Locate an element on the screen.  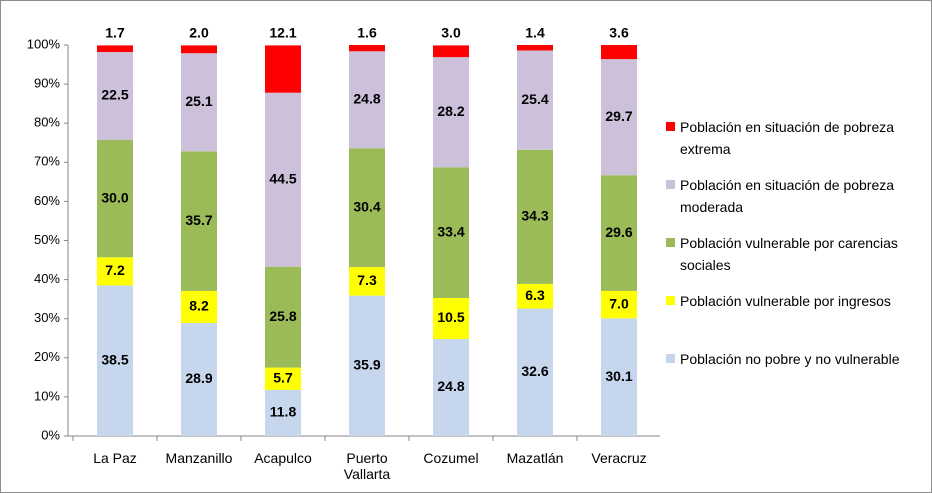
x-tick-label: La Paz is located at coordinates (115, 458).